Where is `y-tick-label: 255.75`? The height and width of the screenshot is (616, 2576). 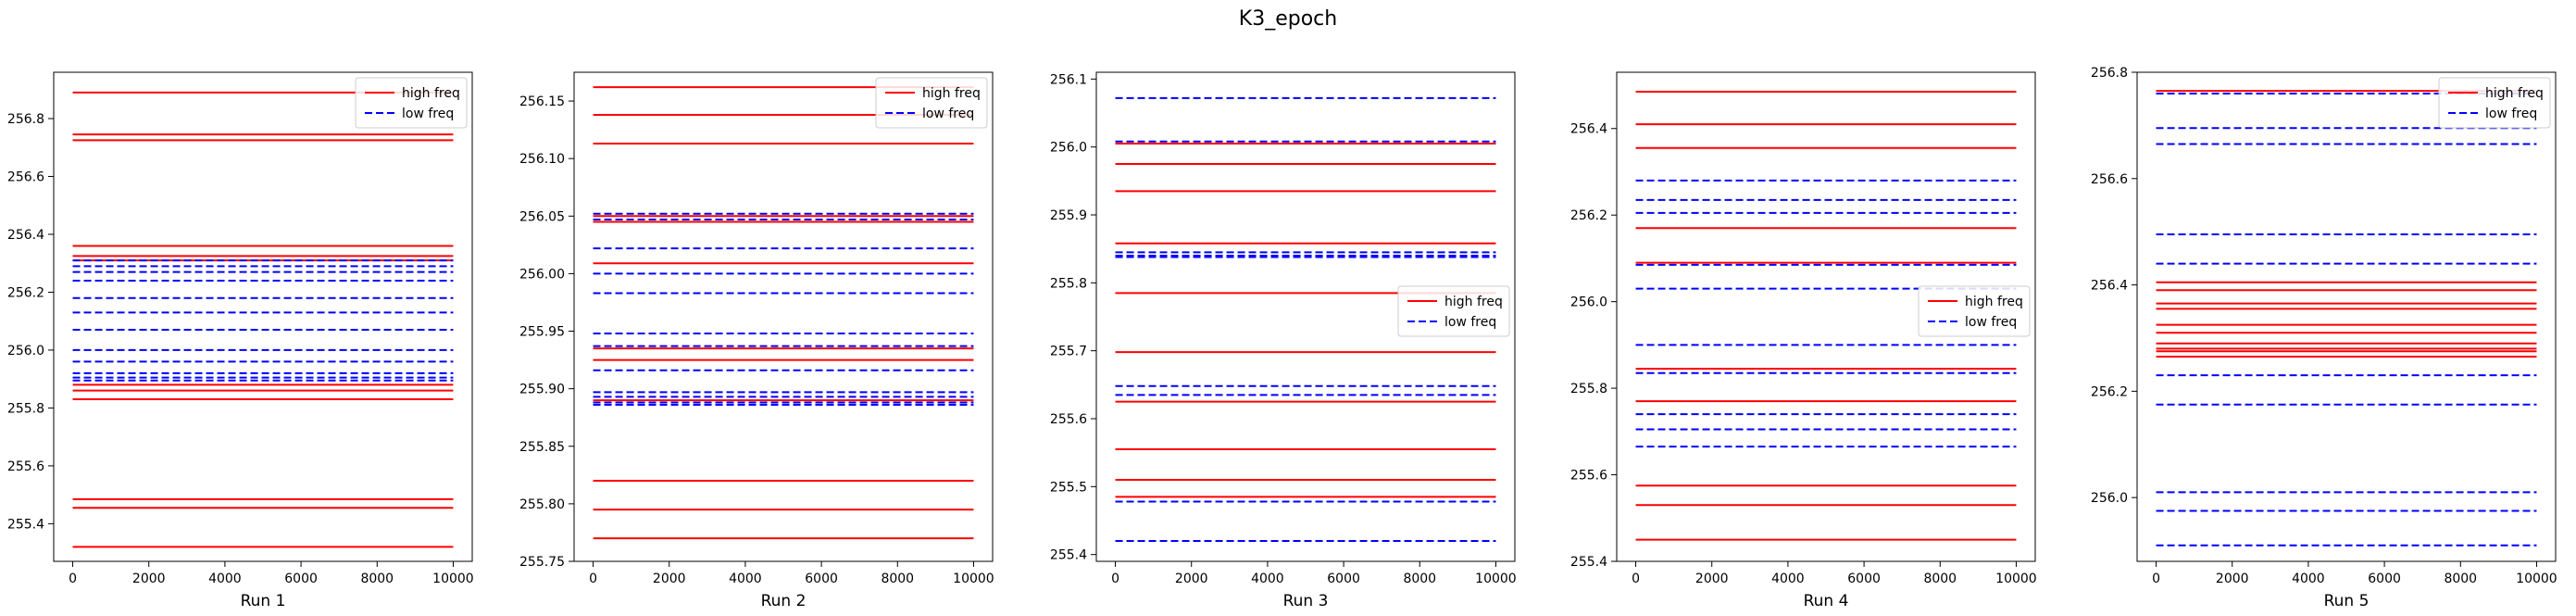 y-tick-label: 255.75 is located at coordinates (542, 562).